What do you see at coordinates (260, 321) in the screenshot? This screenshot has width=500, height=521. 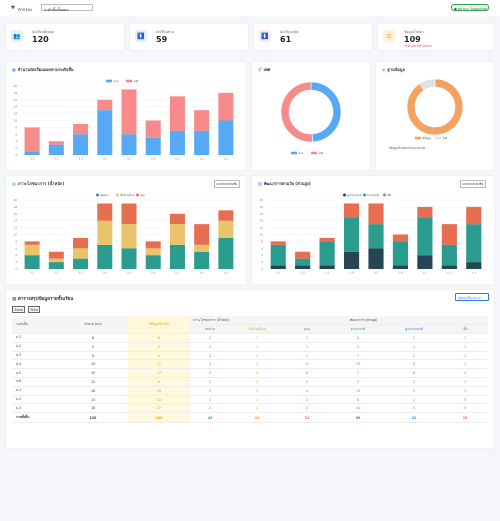 I see `group-header-weight: ภาวะโภชนาการ (น้ำหนัก)` at bounding box center [260, 321].